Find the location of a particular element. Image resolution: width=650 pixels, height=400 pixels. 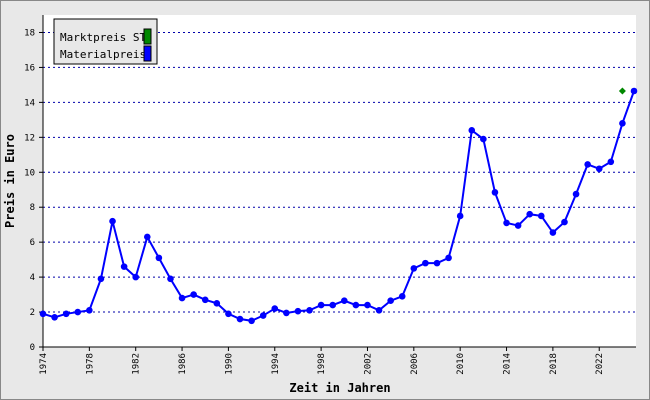

y-tick-label: 10 is located at coordinates (29, 173).